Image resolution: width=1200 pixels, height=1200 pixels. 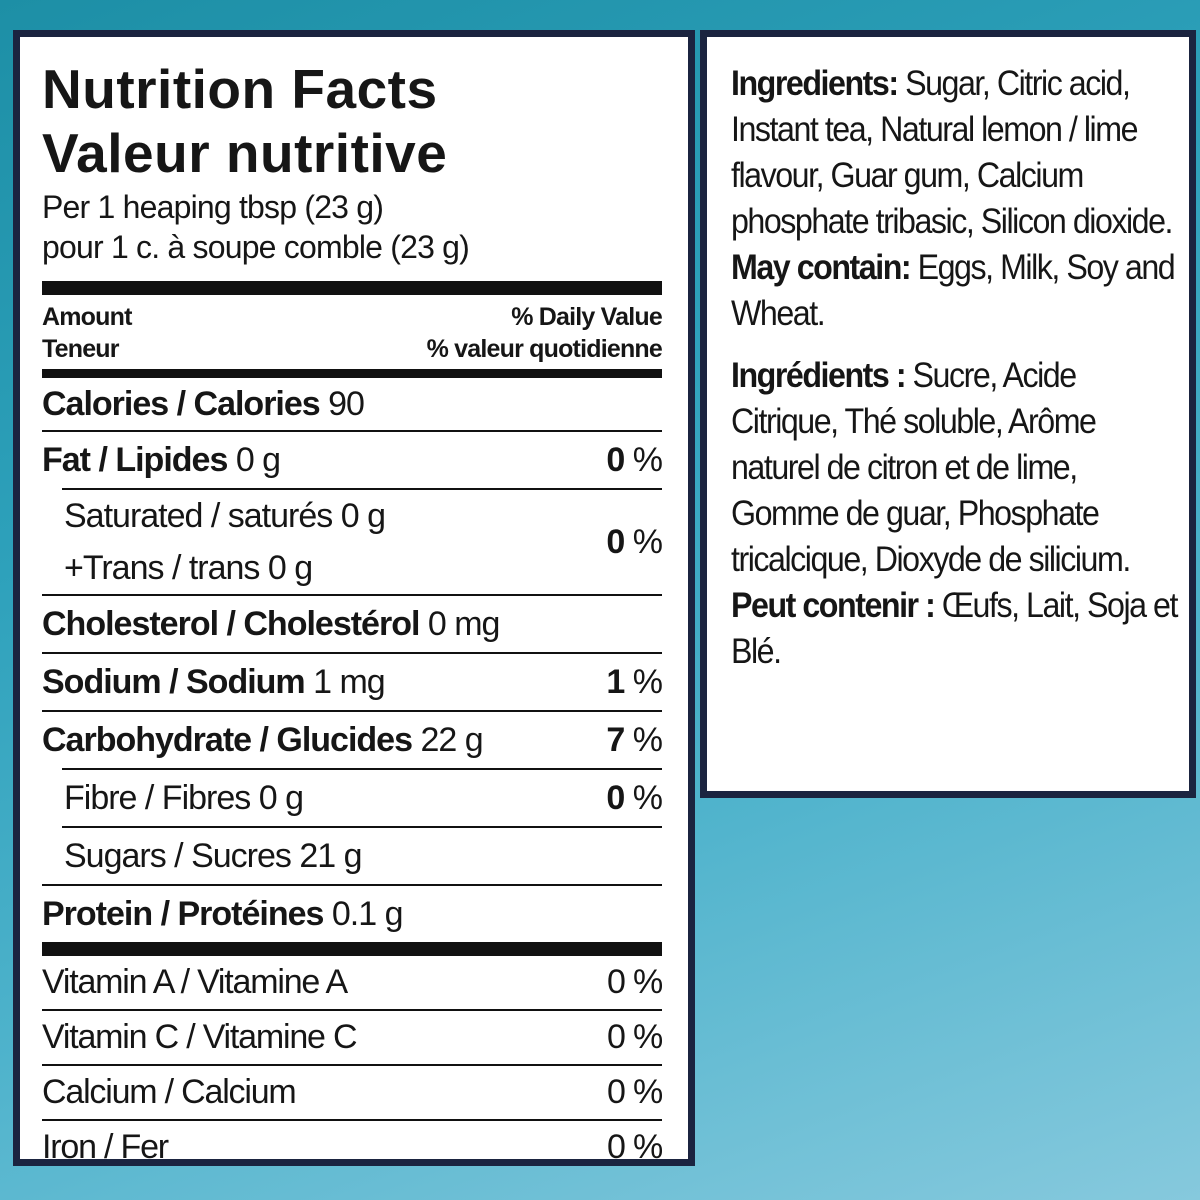 What do you see at coordinates (227, 739) in the screenshot?
I see `carbohydrate-label: Carbohydrate / Glucides` at bounding box center [227, 739].